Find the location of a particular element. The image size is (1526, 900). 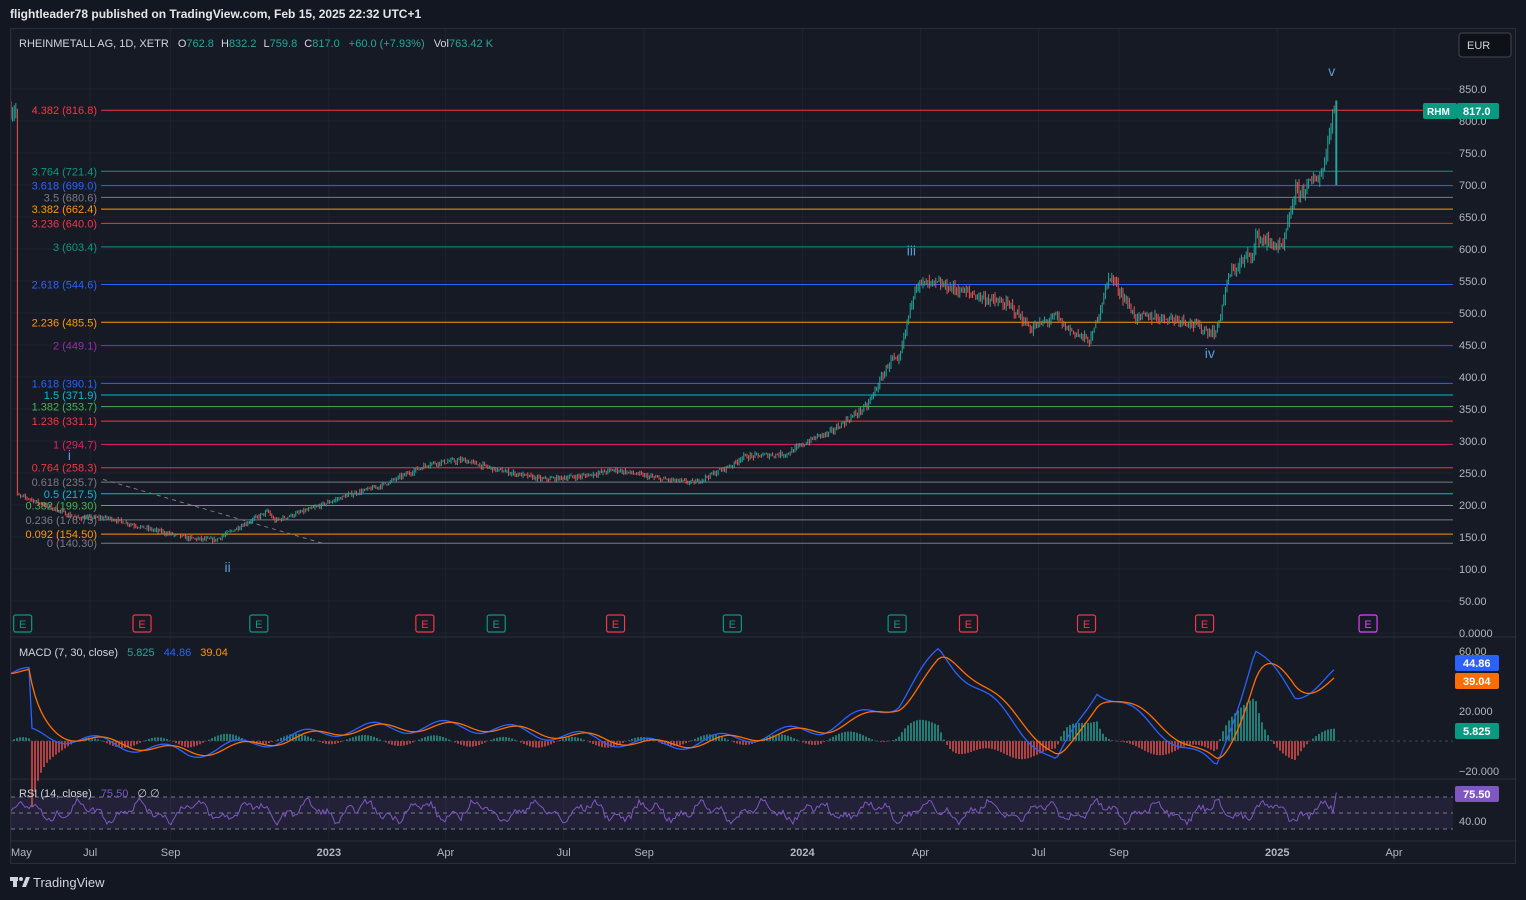

fib-level-label: 0.618 (235.7) is located at coordinates (64, 483).